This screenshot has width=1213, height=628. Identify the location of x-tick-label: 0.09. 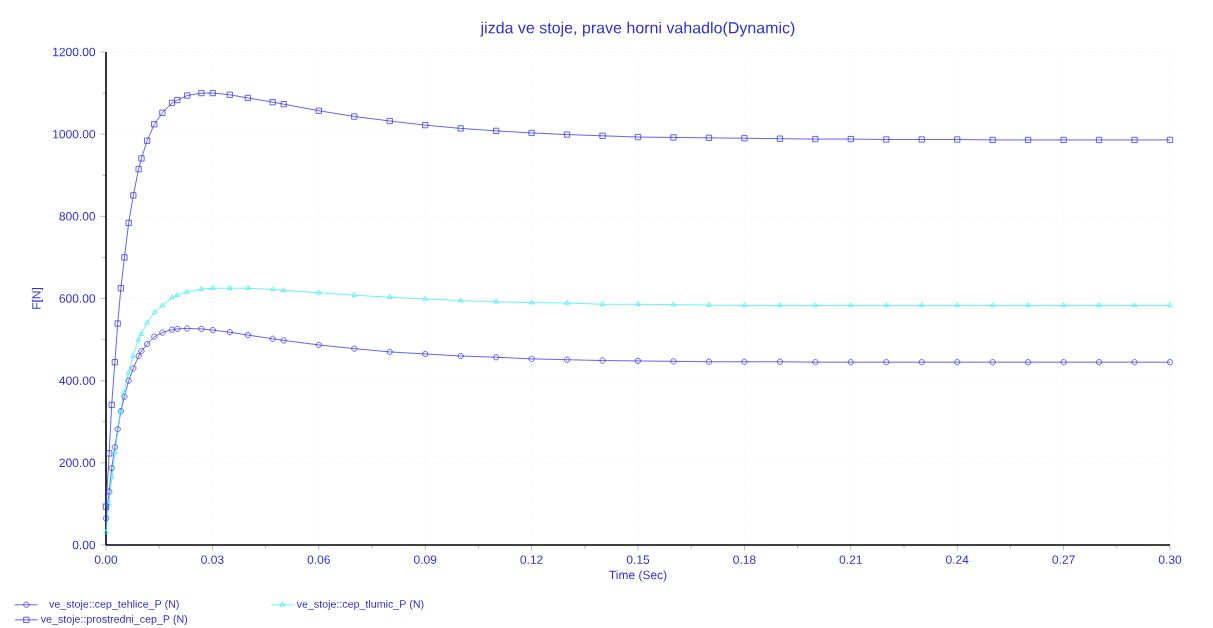
(425, 559).